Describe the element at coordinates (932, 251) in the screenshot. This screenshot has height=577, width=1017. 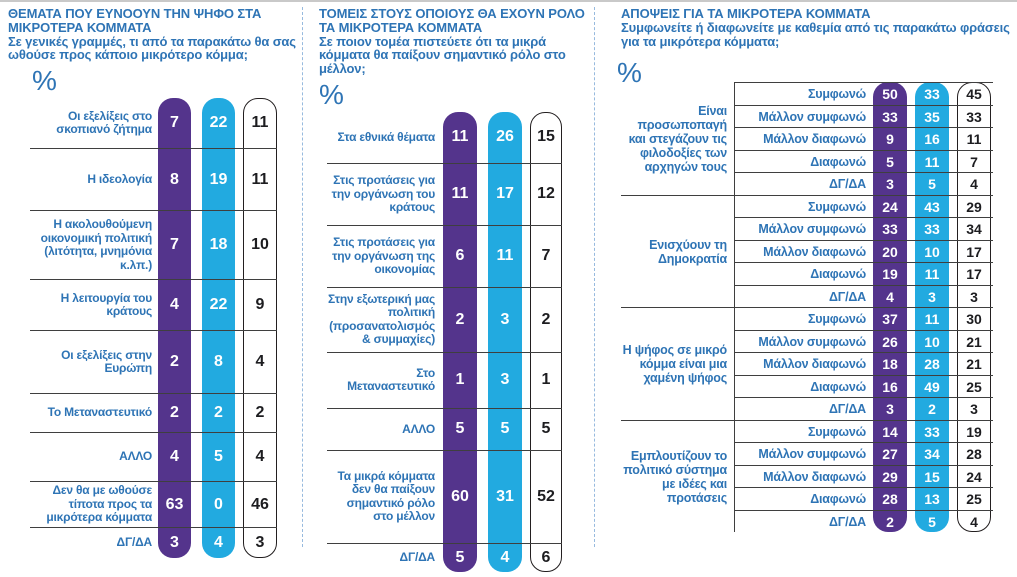
I see `cyan-column-value: 10` at that location.